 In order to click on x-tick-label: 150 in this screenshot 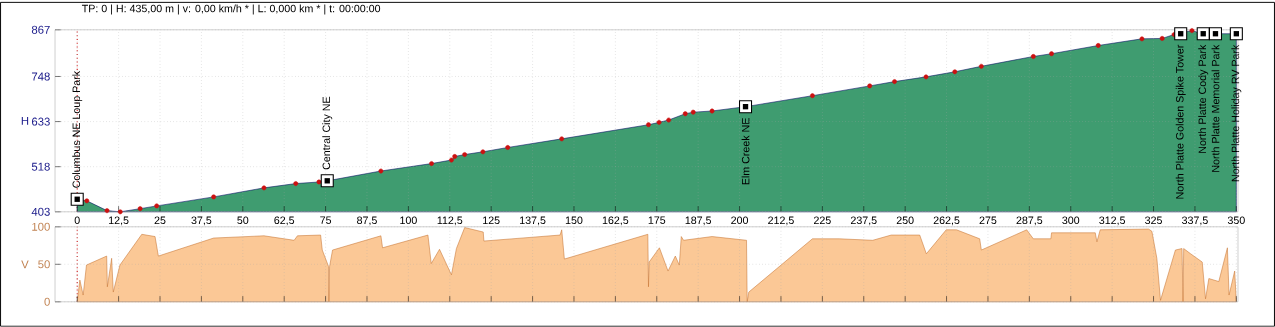, I will do `click(574, 220)`.